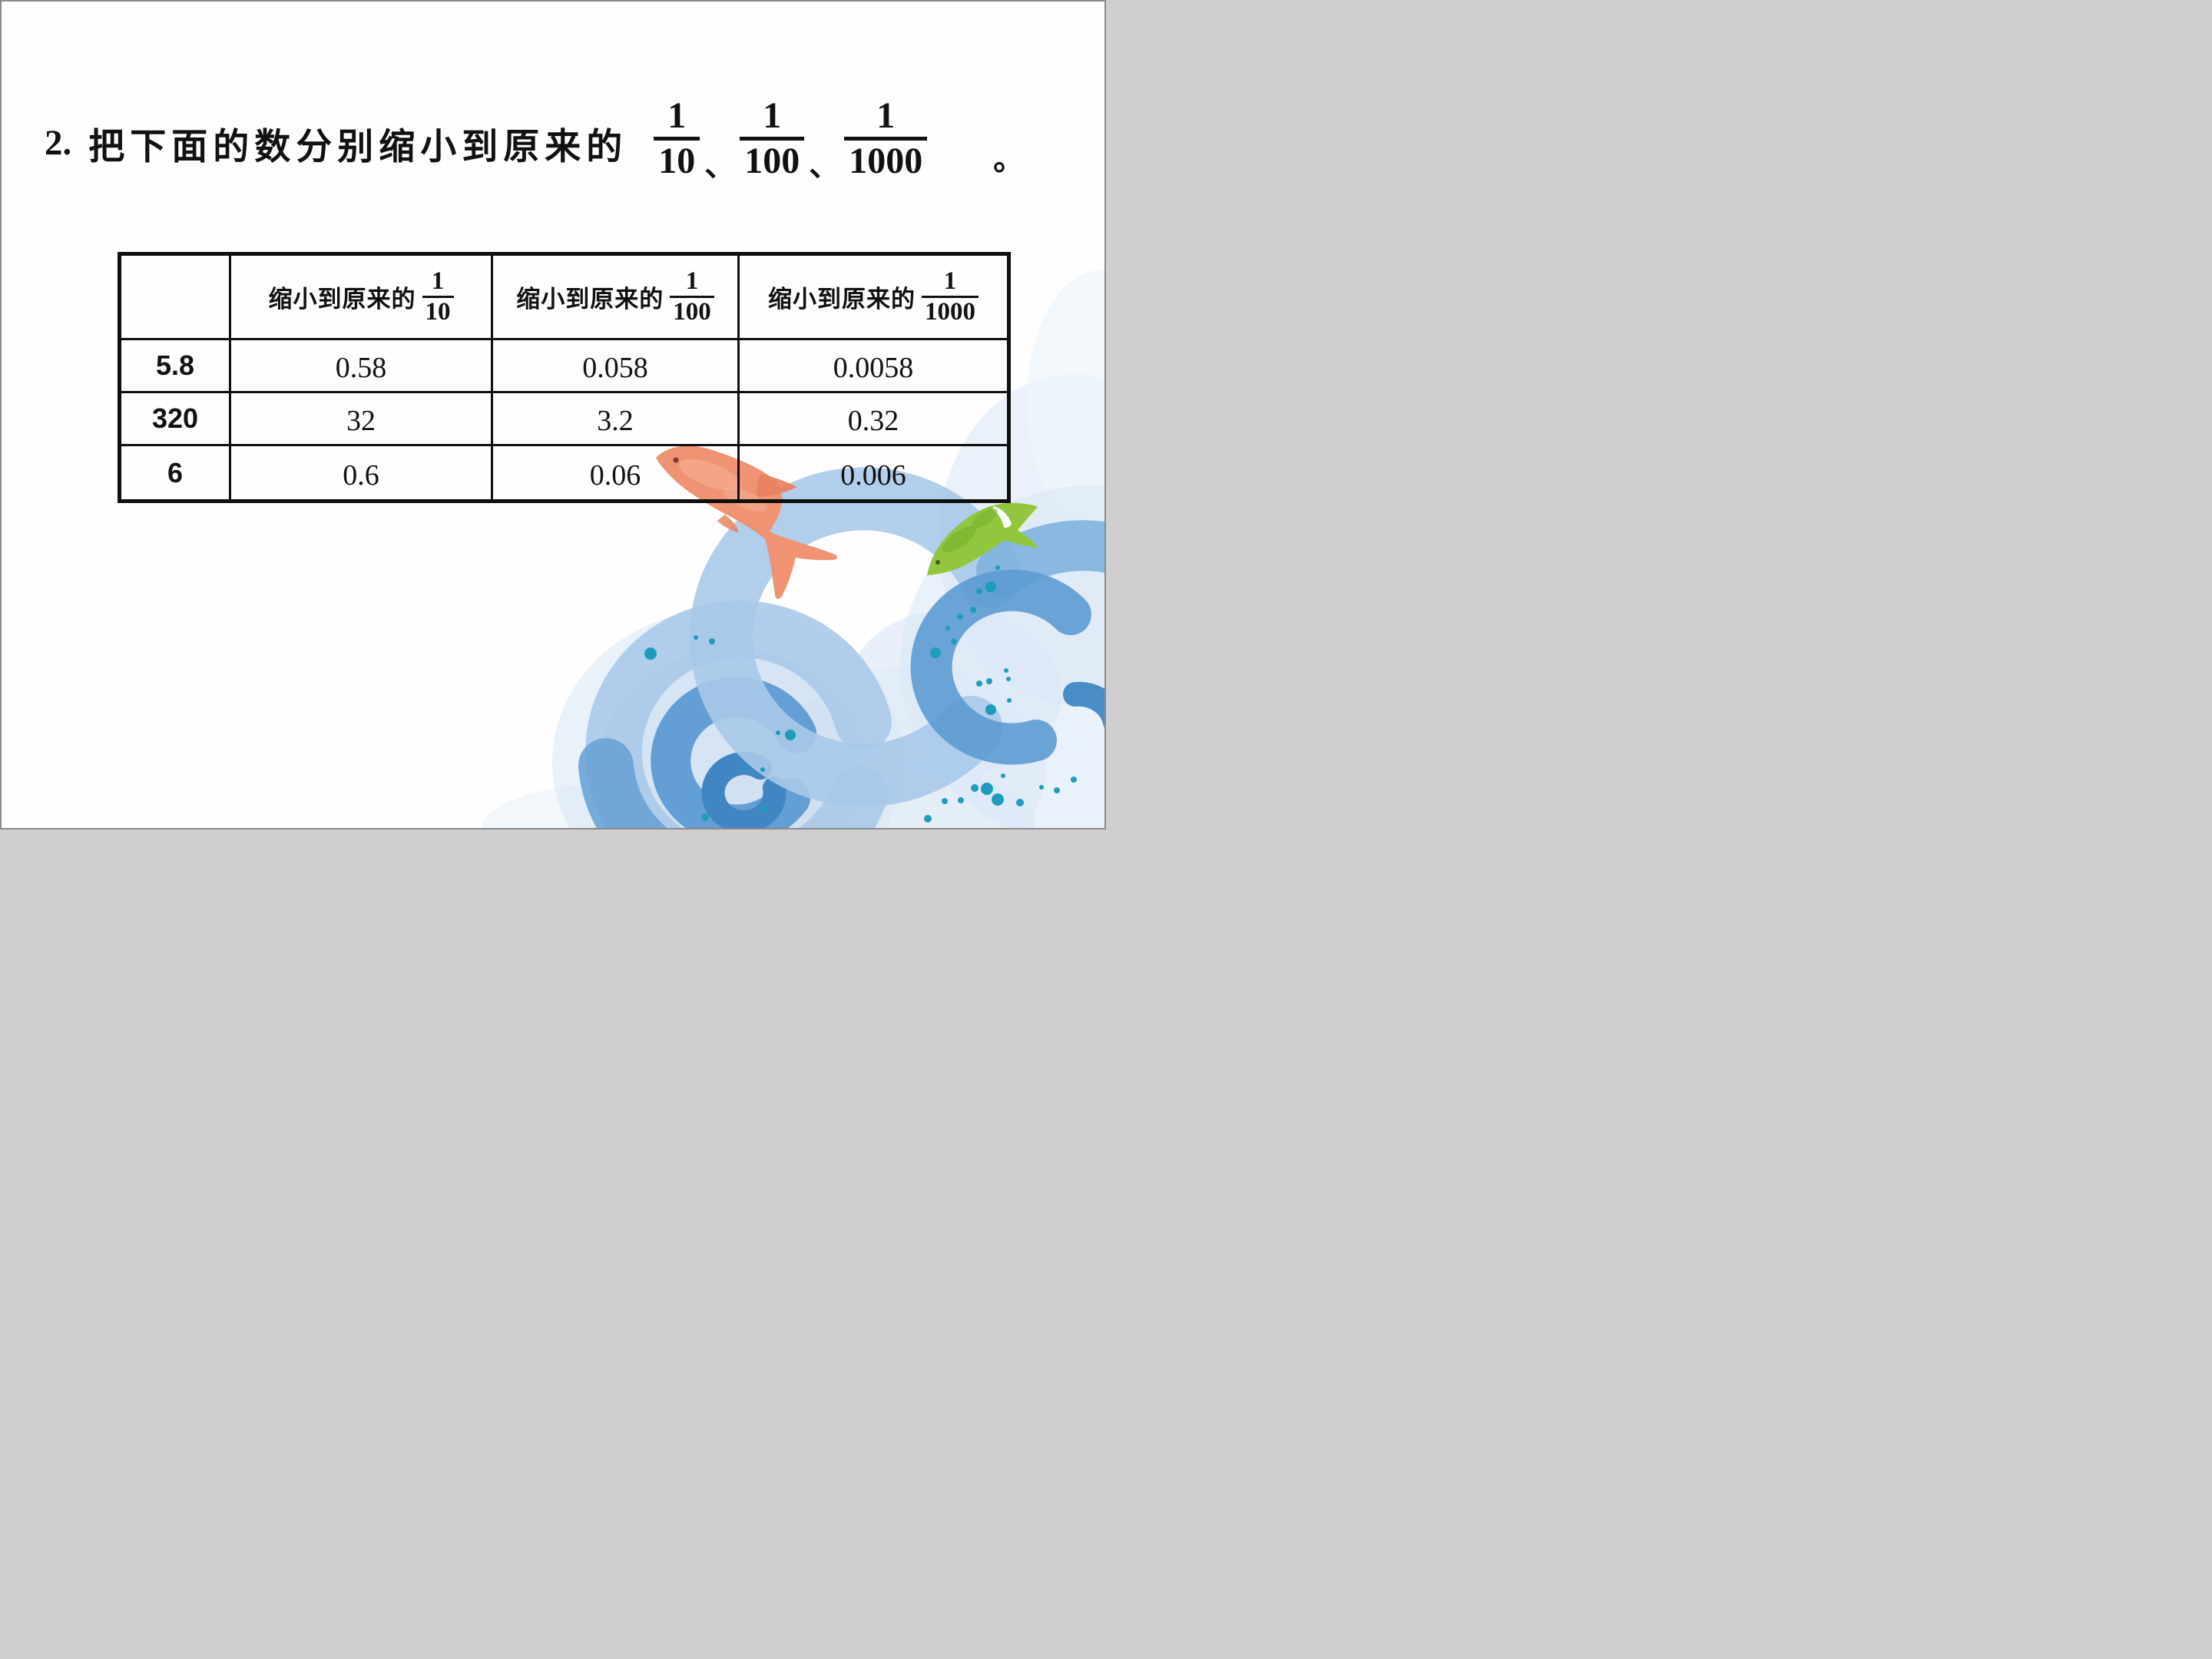 The height and width of the screenshot is (1659, 2212). What do you see at coordinates (176, 298) in the screenshot?
I see `table-corner-cell` at bounding box center [176, 298].